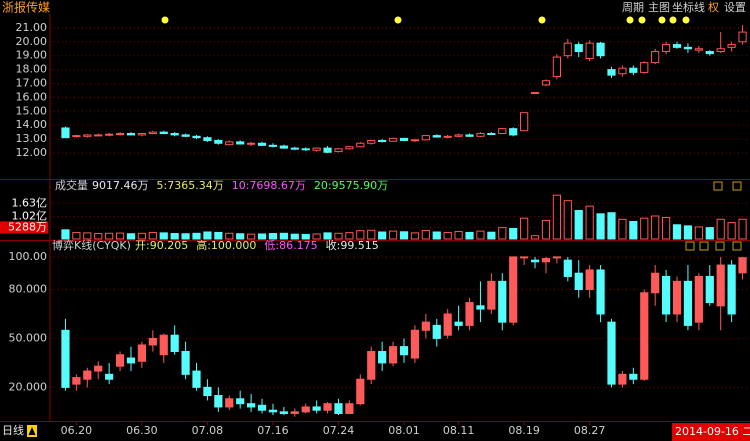 The height and width of the screenshot is (441, 750). I want to click on tick-box, so click(24, 227).